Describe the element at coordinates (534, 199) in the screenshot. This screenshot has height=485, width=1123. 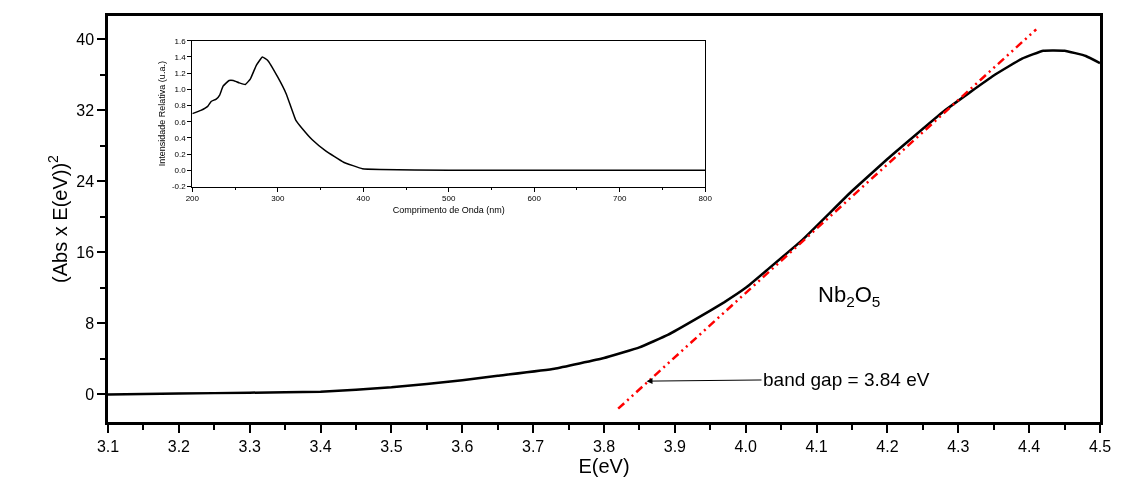
I see `x-tick-label: 600` at that location.